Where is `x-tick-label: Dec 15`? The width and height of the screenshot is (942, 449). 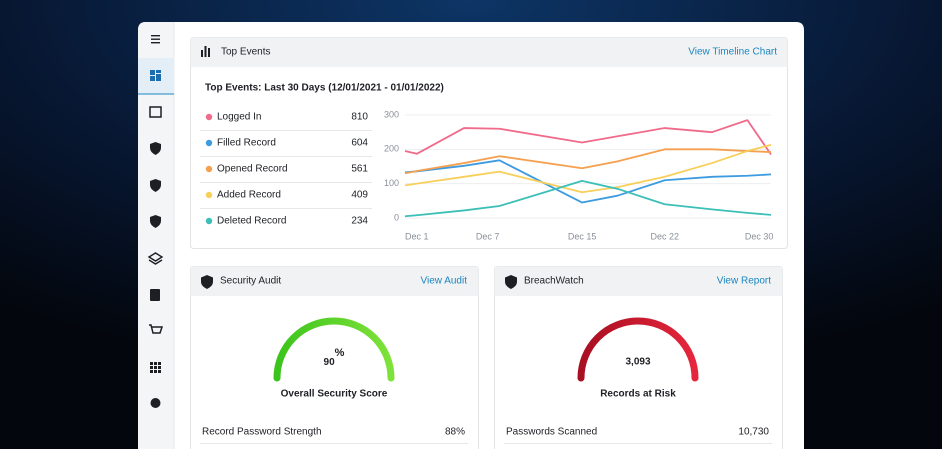
x-tick-label: Dec 15 is located at coordinates (582, 236).